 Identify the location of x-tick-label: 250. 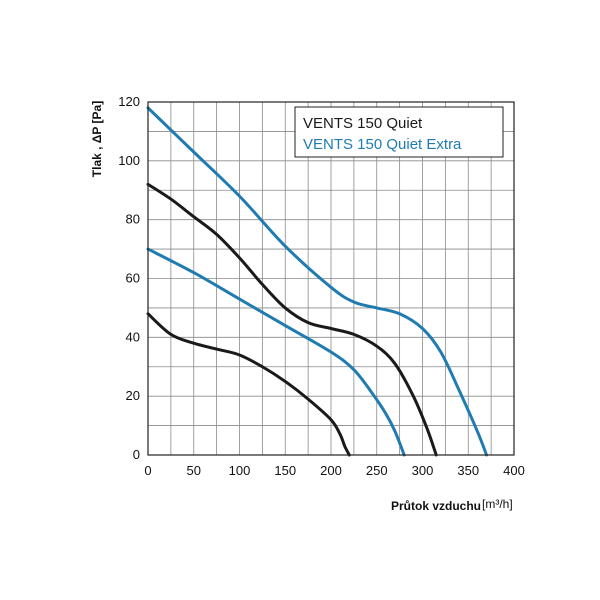
(377, 470).